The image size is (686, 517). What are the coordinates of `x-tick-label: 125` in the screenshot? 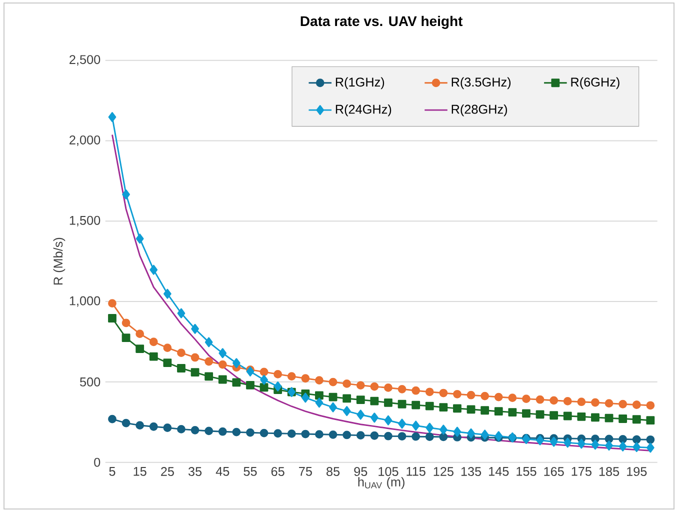 It's located at (444, 471).